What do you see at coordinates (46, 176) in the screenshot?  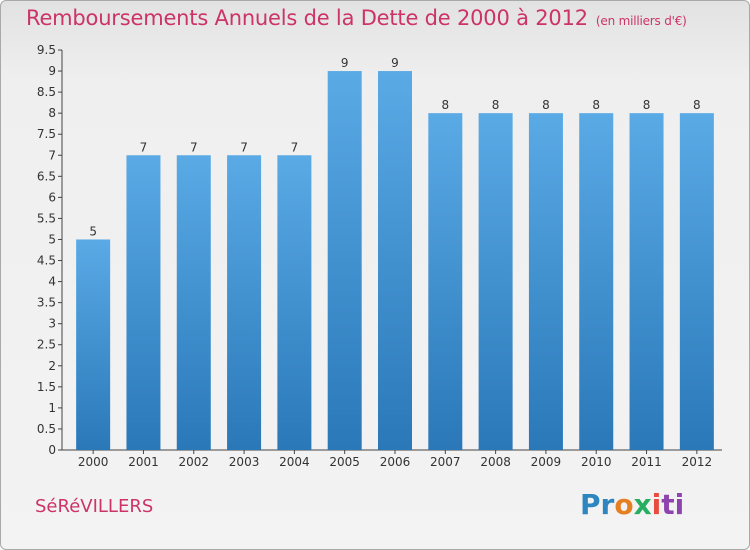 I see `y-tick-label: 6.5` at bounding box center [46, 176].